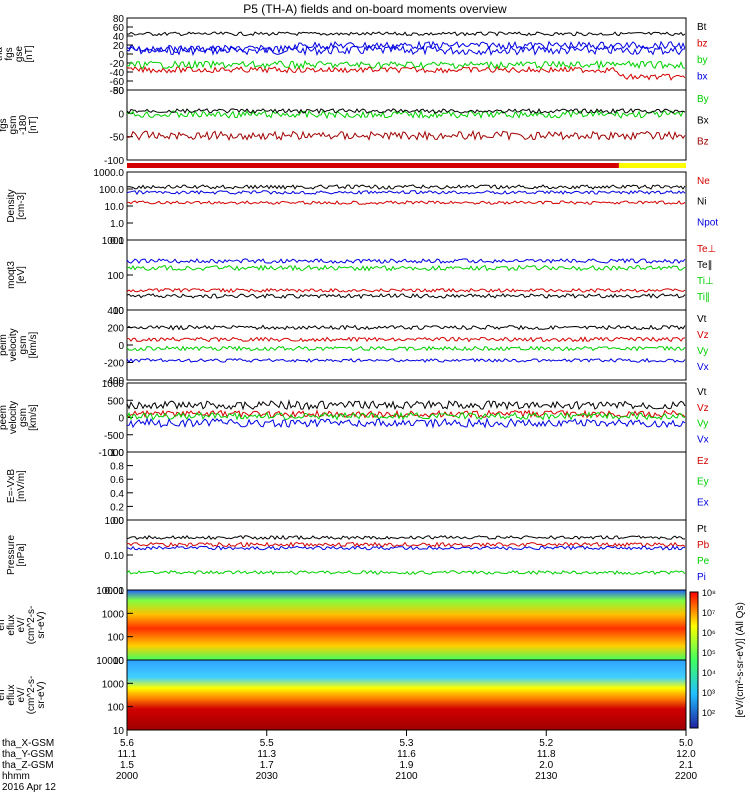 Image resolution: width=750 pixels, height=800 pixels. What do you see at coordinates (702, 351) in the screenshot?
I see `legend-entry: Vy` at bounding box center [702, 351].